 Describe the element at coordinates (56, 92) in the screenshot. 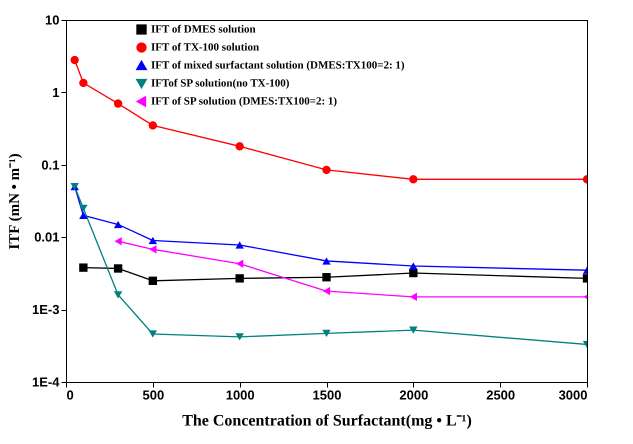

I see `y-tick-label: 1` at that location.